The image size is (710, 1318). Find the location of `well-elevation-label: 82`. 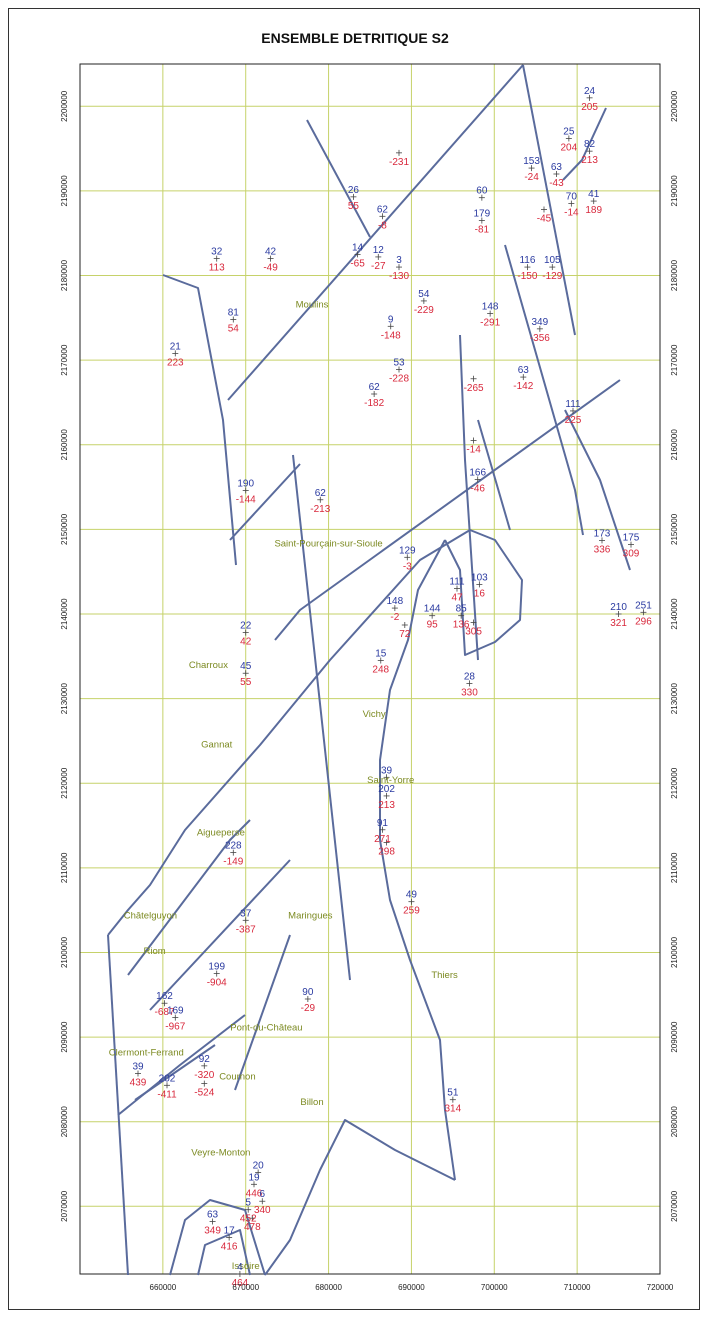

well-elevation-label: 82 is located at coordinates (590, 144).